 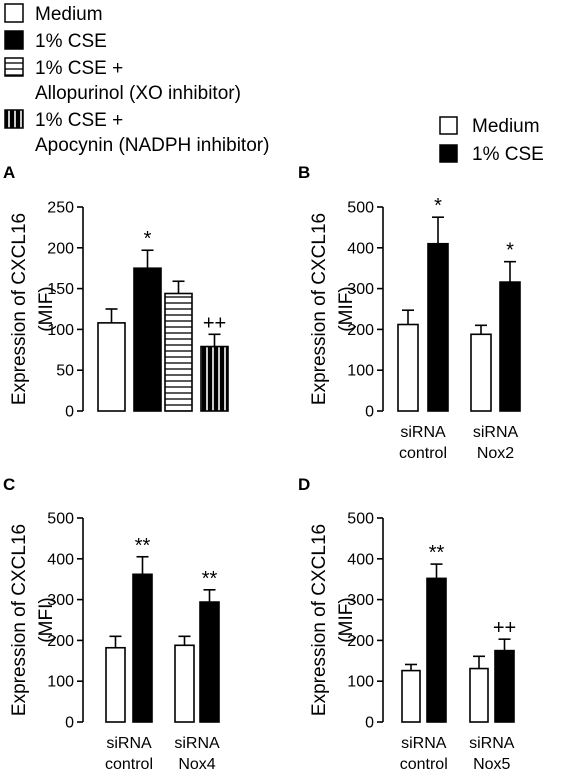 I want to click on legend-main-item: 1% CSE, so click(x=55, y=41).